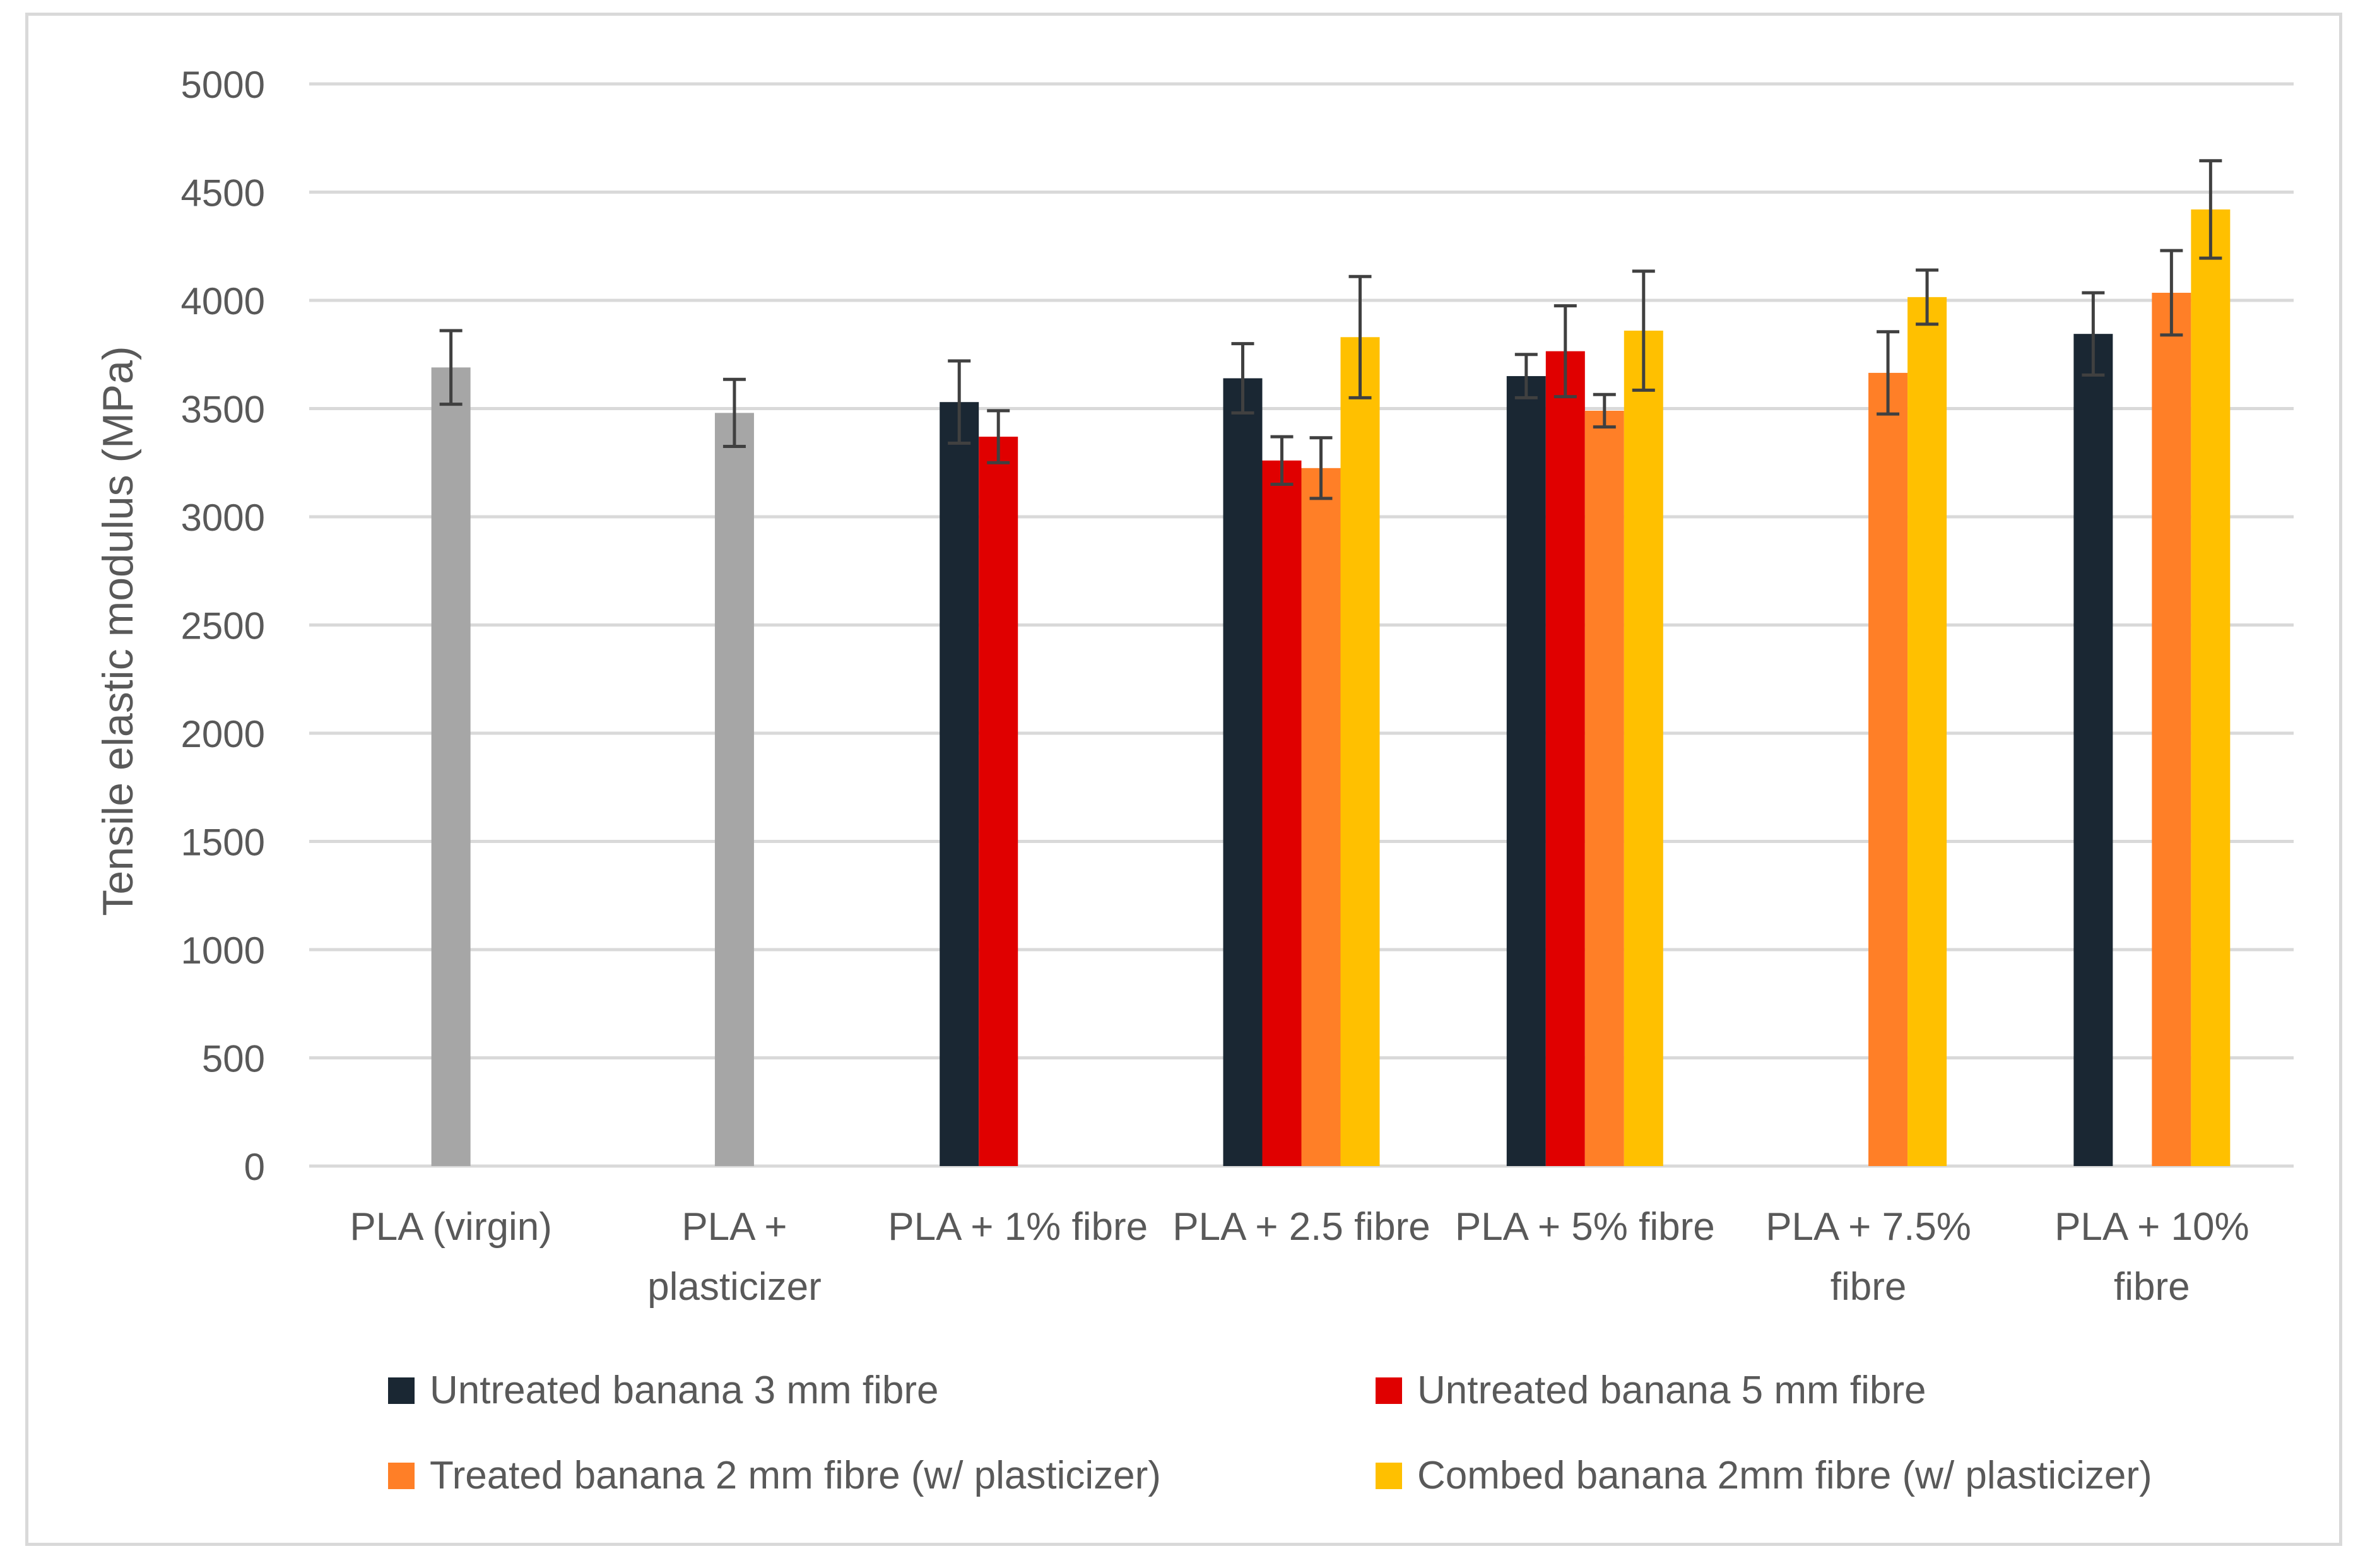 The width and height of the screenshot is (2370, 1568). I want to click on legend-item-combed-2mm: Combed banana 2mm fibre (w/ plasticizer), so click(1764, 1476).